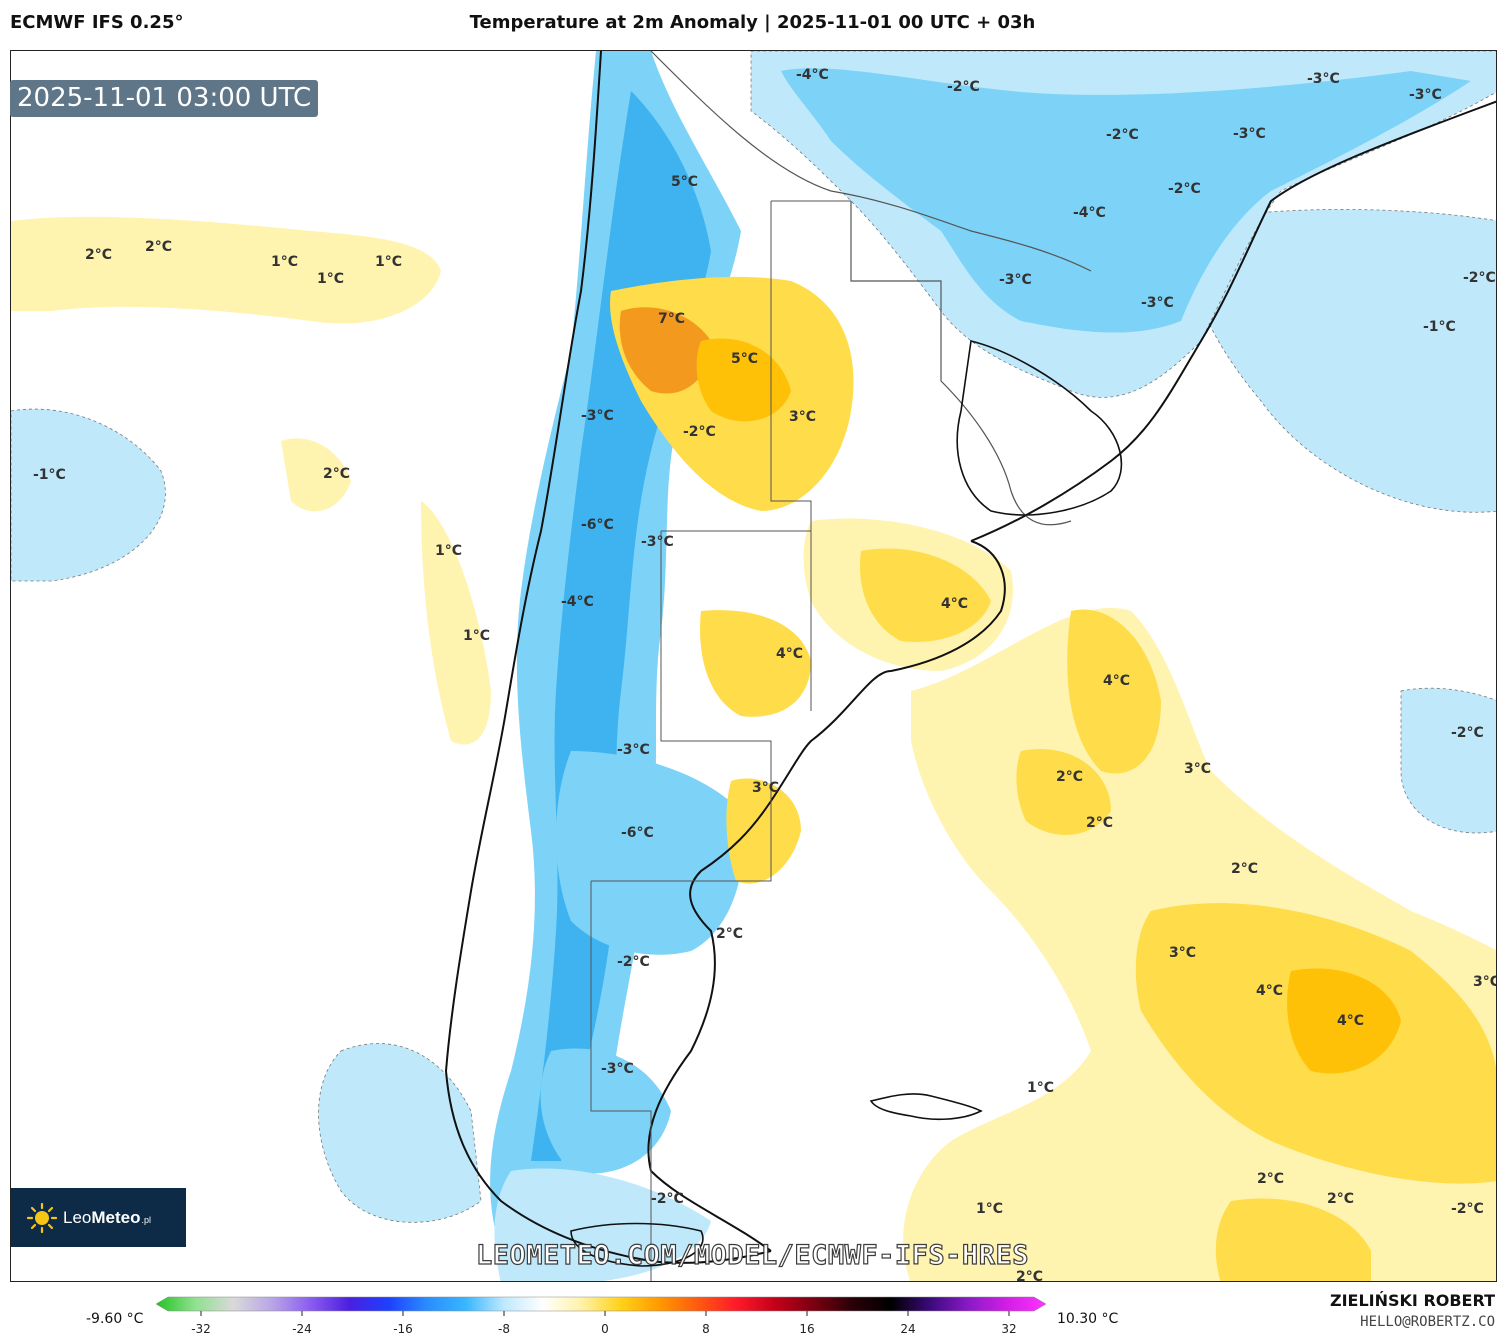 The image size is (1505, 1338). I want to click on colorbar-tick-label: -8, so click(504, 1329).